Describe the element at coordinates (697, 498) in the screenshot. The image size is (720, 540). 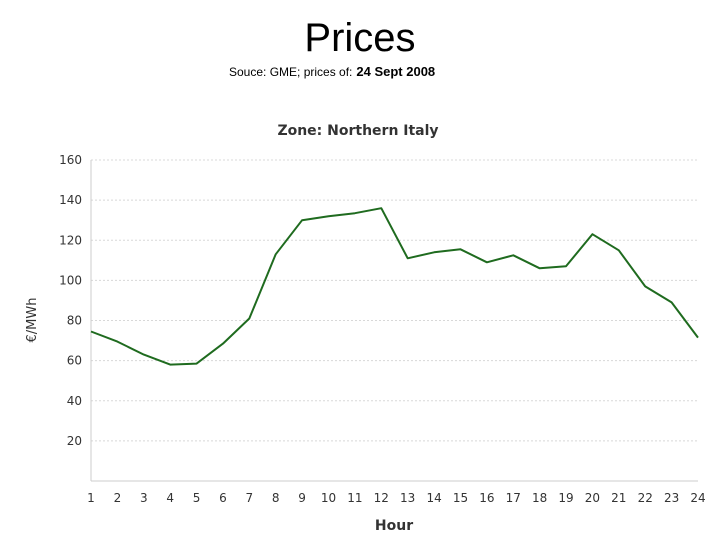
I see `x-tick-label: 24` at that location.